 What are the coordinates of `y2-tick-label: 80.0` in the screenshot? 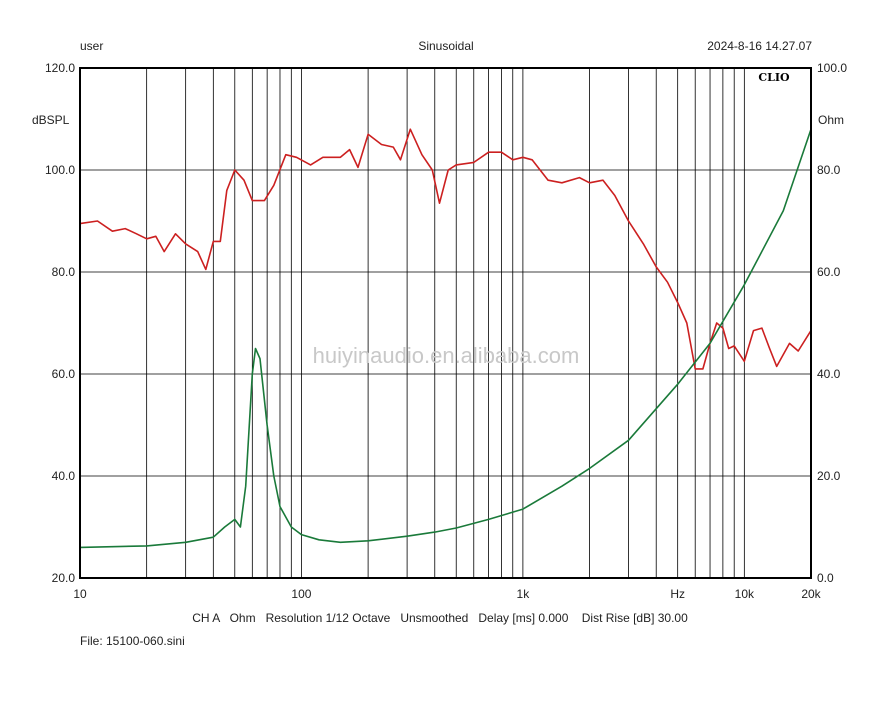 It's located at (829, 170).